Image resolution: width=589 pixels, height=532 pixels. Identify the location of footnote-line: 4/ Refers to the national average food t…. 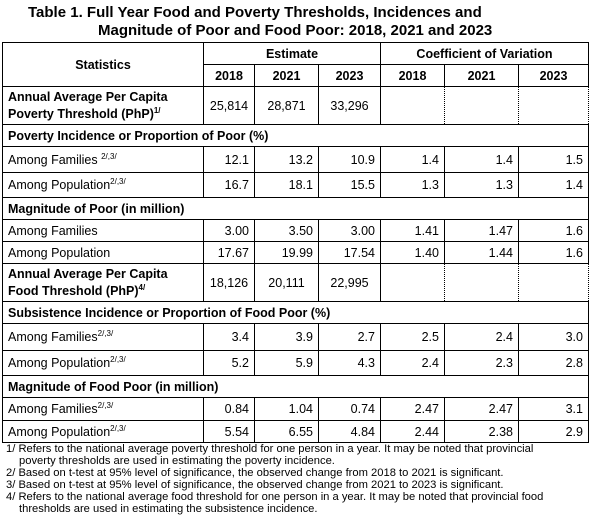
(275, 497).